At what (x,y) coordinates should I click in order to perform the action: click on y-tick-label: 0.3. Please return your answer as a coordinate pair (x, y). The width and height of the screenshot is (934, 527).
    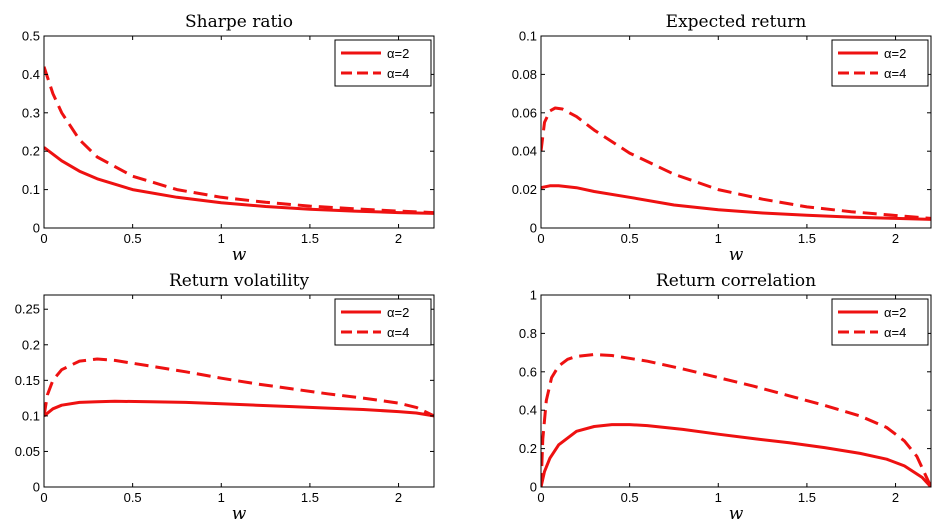
    Looking at the image, I should click on (31, 112).